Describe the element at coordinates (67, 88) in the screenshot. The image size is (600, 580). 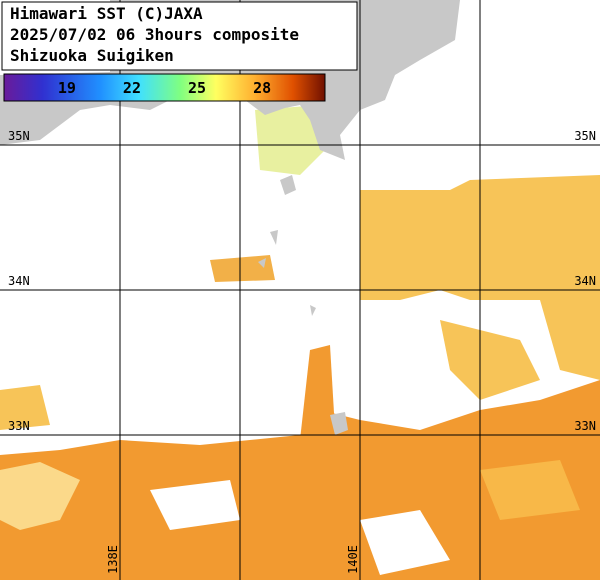
I see `colorbar-label: 19` at that location.